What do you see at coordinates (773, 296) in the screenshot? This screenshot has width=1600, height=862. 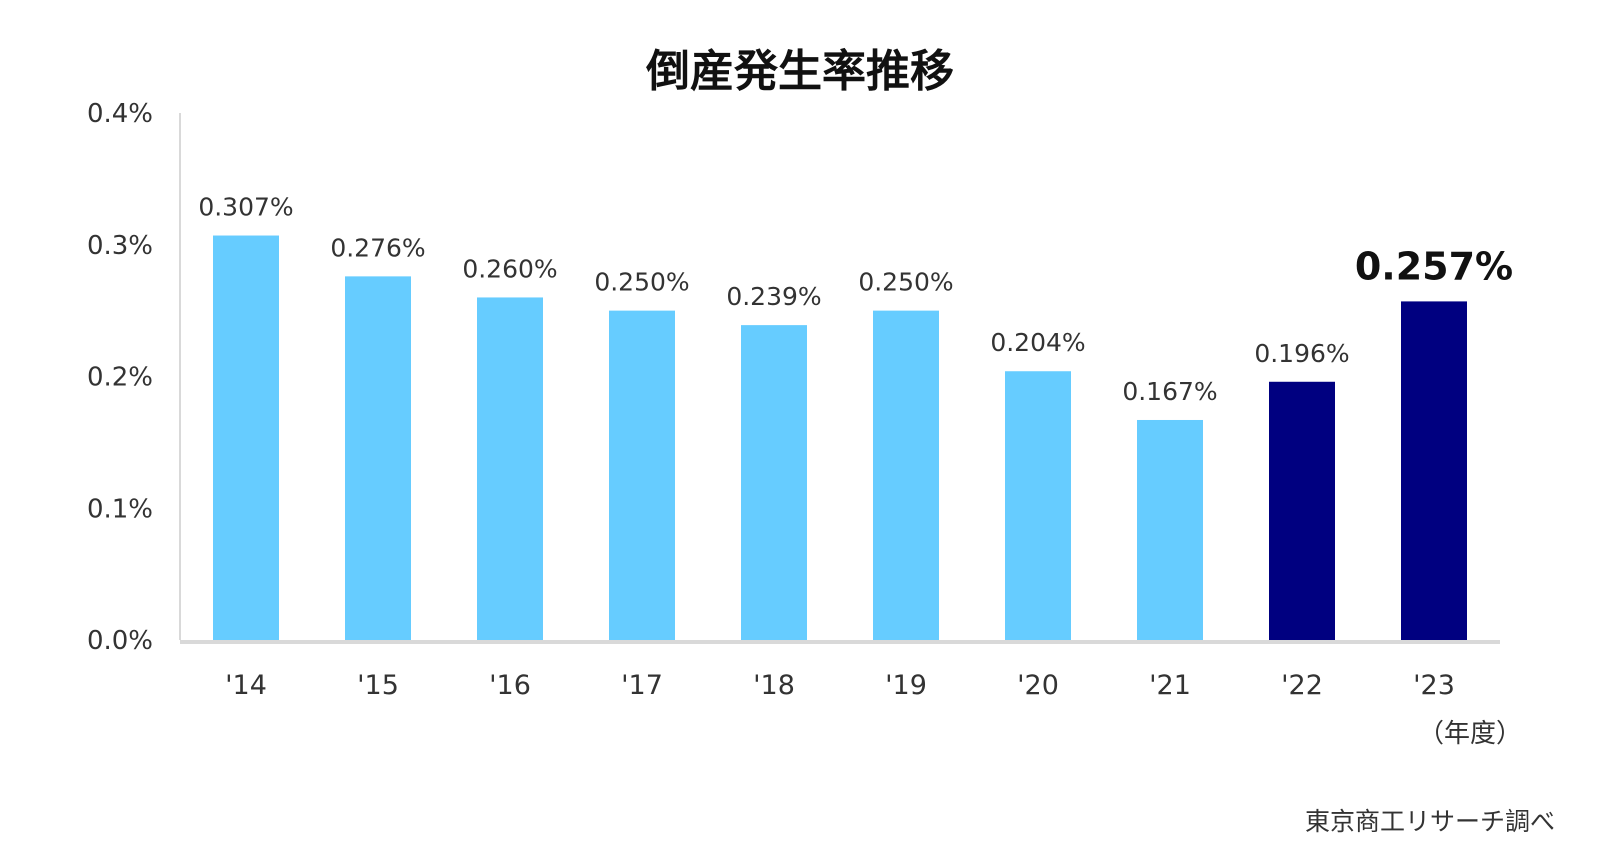 I see `data-label: 0.239%` at bounding box center [773, 296].